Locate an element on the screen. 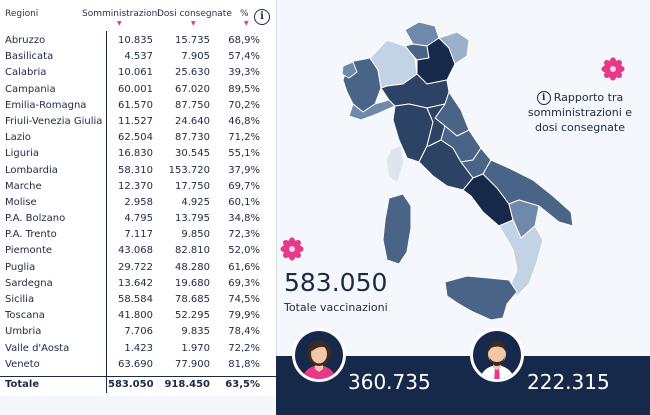 The image size is (650, 415). region-sicilia is located at coordinates (481, 298).